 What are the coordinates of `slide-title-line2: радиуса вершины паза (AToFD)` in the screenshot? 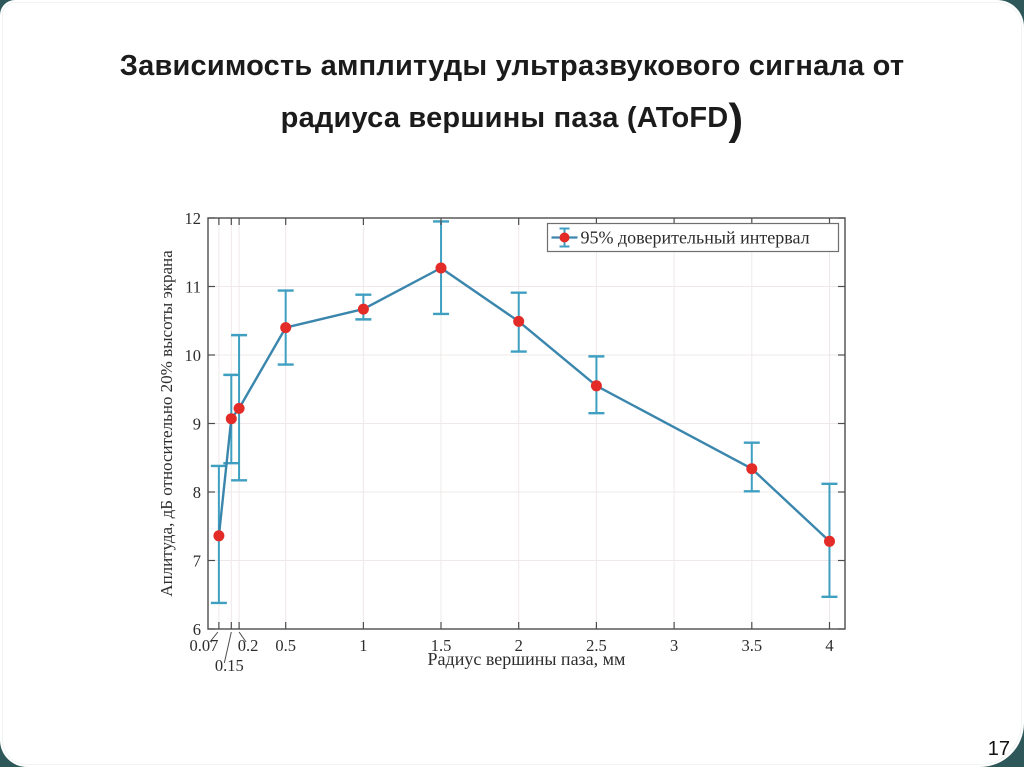 It's located at (512, 119).